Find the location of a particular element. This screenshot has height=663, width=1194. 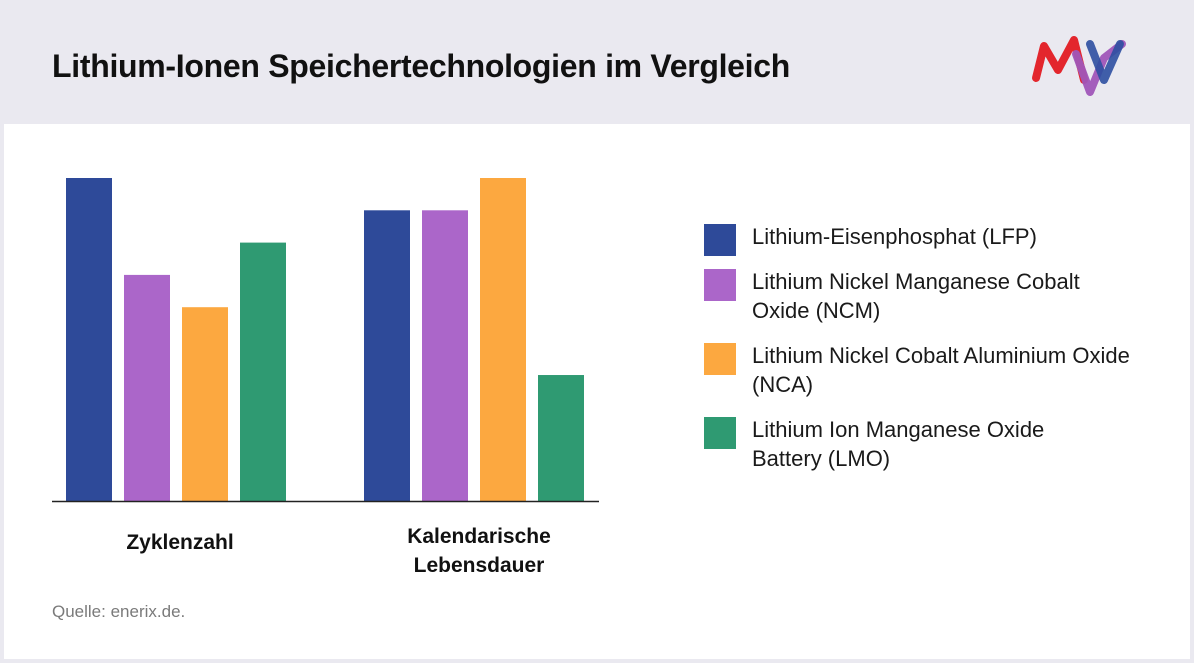

legend-label: Lithium-Eisenphosphat (LFP) is located at coordinates (894, 236).